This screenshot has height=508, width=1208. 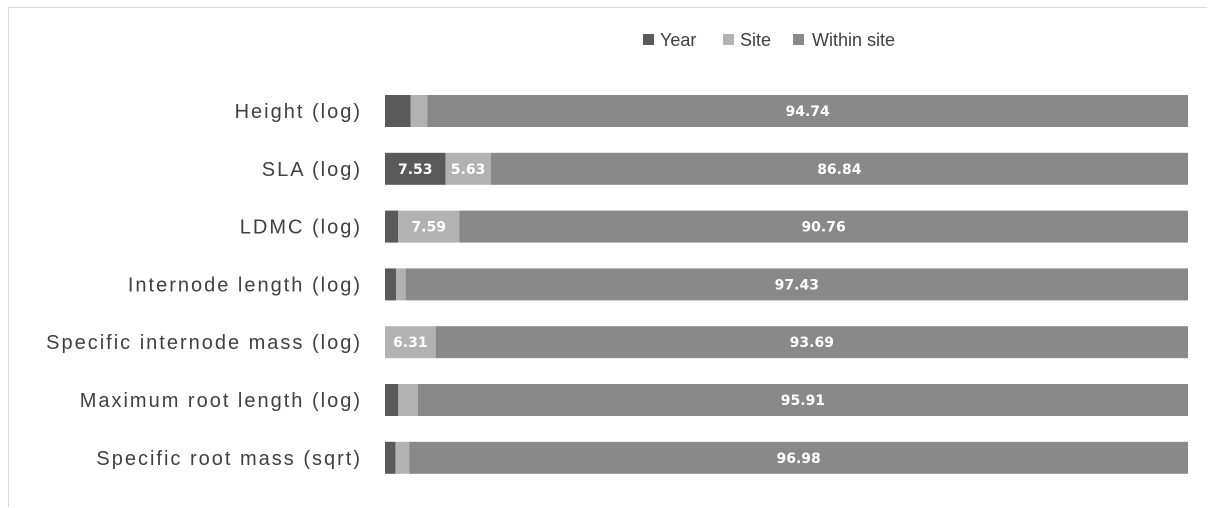 I want to click on category-label-internode-length-log: Internode length (log), so click(x=245, y=285).